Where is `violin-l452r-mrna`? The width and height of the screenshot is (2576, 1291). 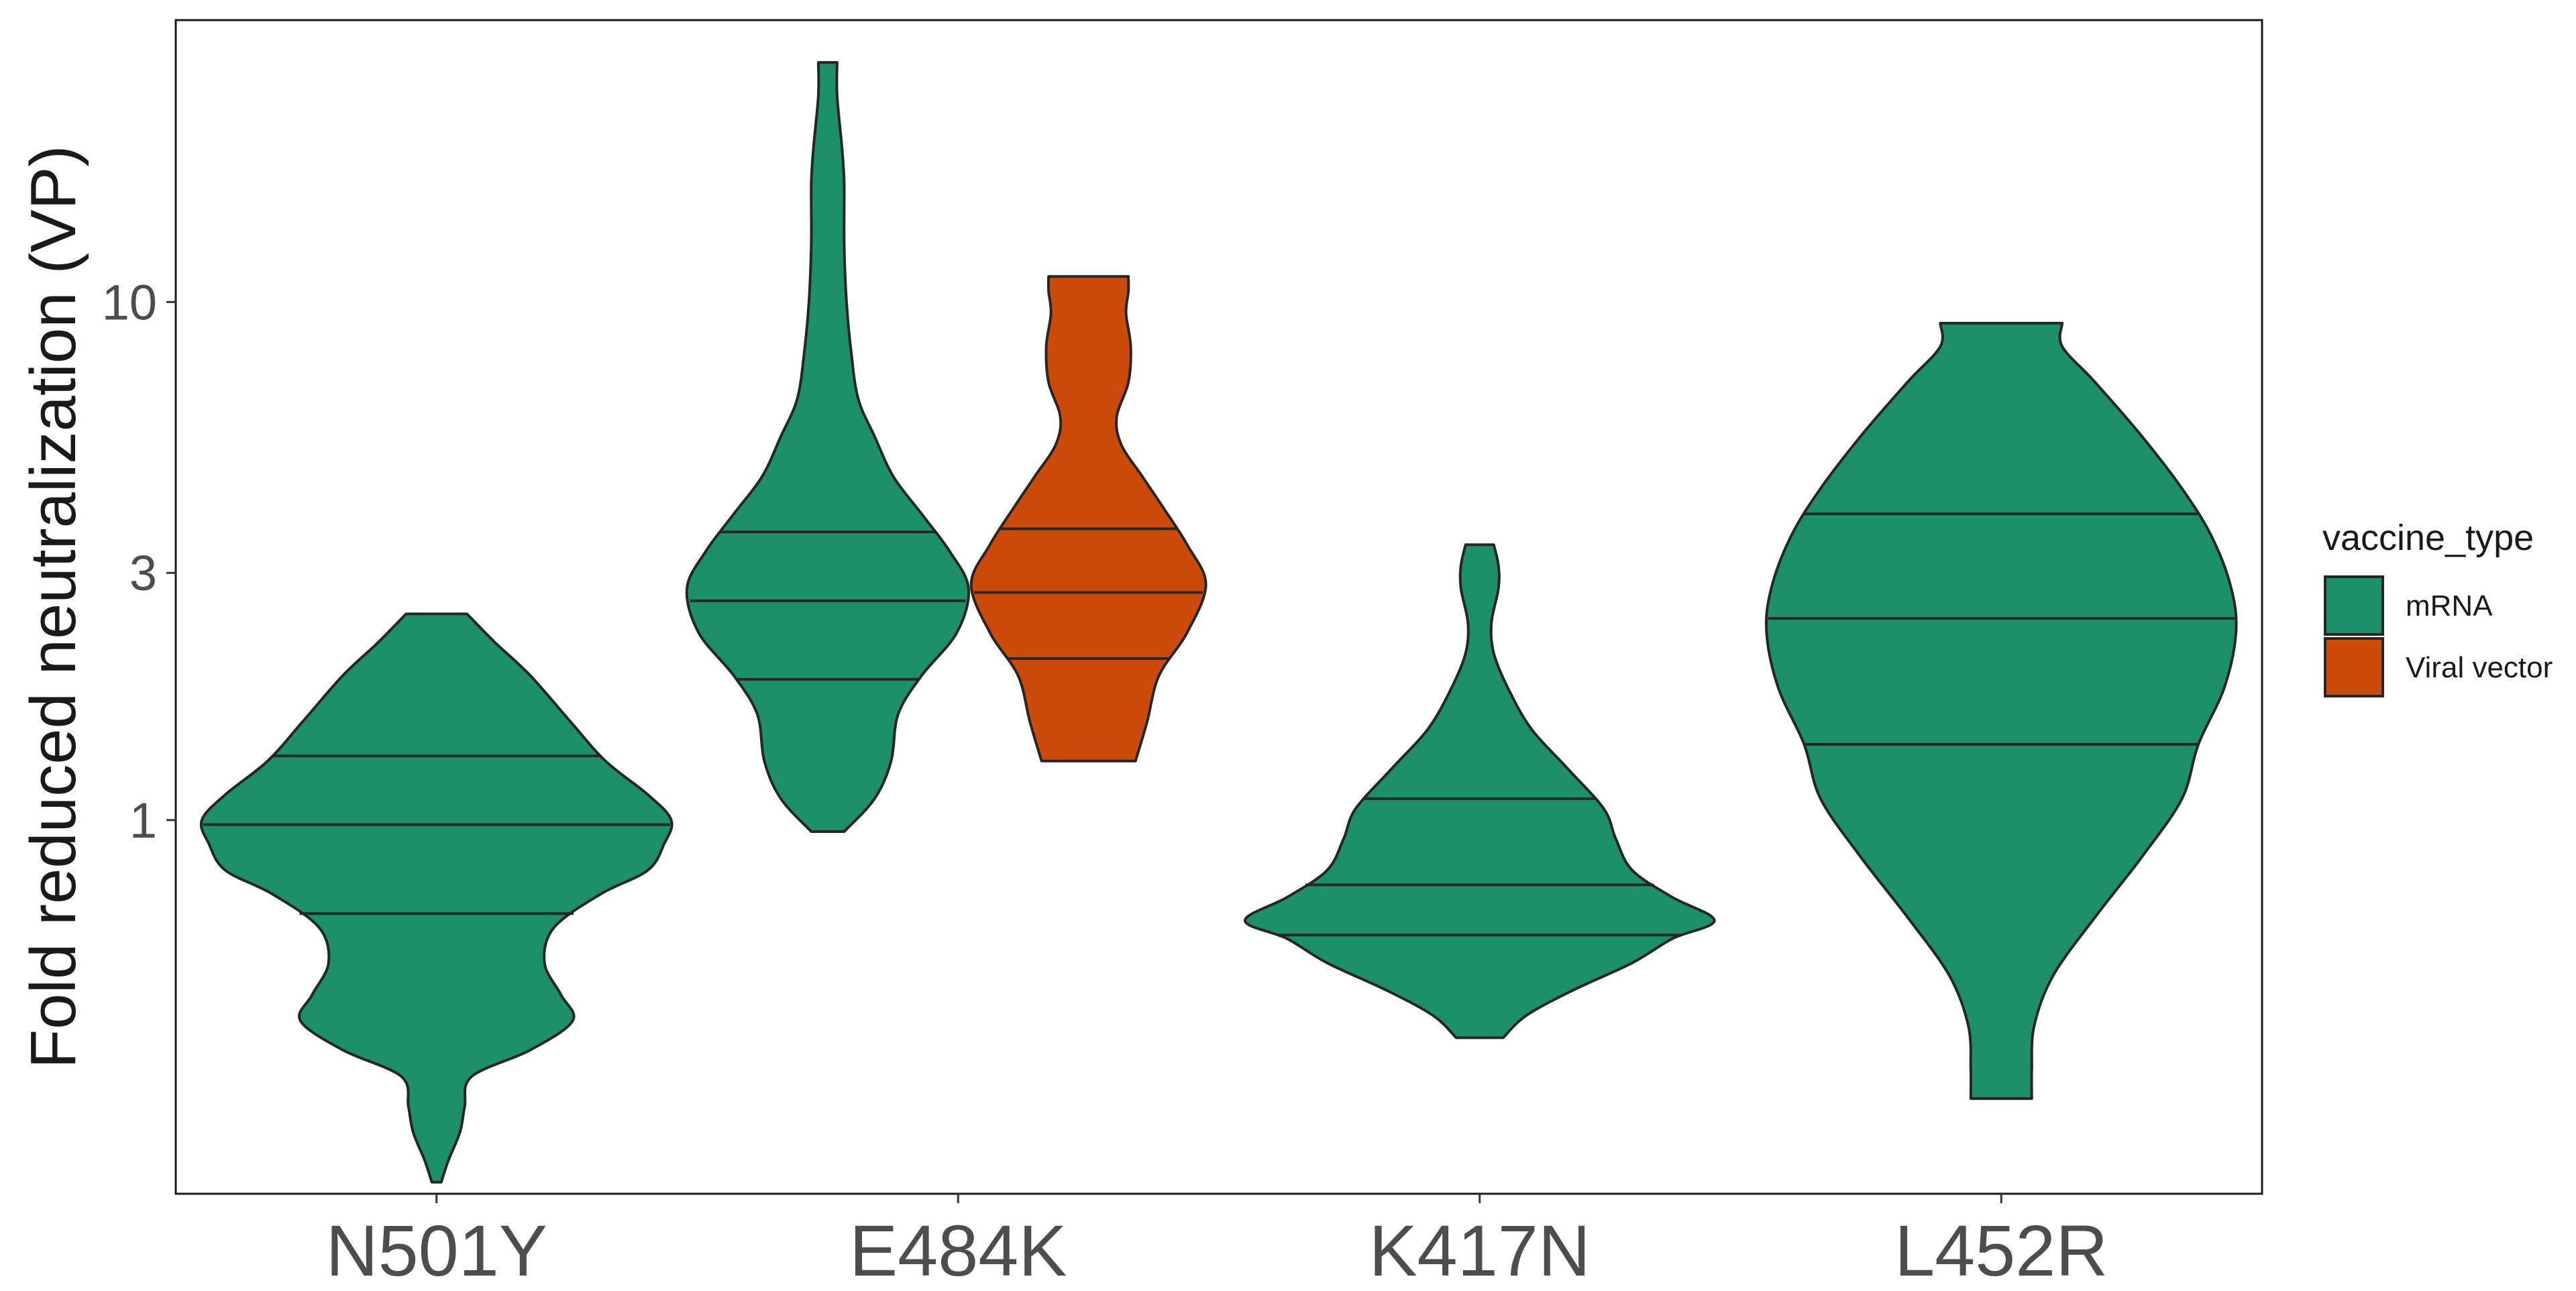
violin-l452r-mrna is located at coordinates (2001, 711).